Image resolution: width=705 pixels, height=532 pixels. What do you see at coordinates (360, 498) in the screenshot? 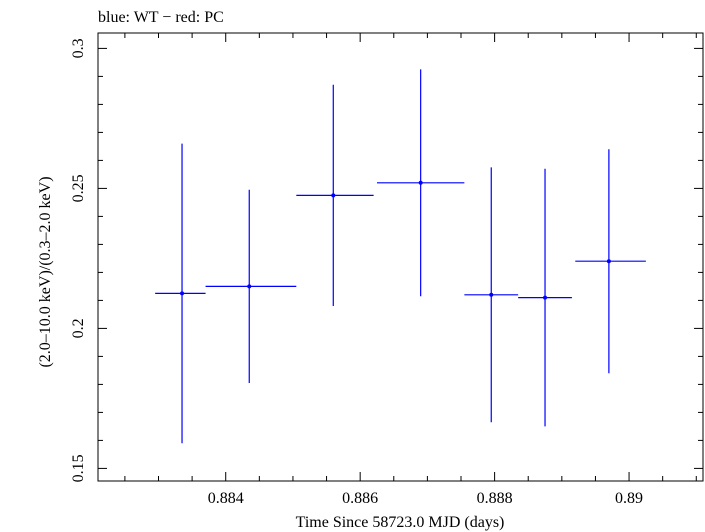
I see `x-tick-label: 0.886` at bounding box center [360, 498].